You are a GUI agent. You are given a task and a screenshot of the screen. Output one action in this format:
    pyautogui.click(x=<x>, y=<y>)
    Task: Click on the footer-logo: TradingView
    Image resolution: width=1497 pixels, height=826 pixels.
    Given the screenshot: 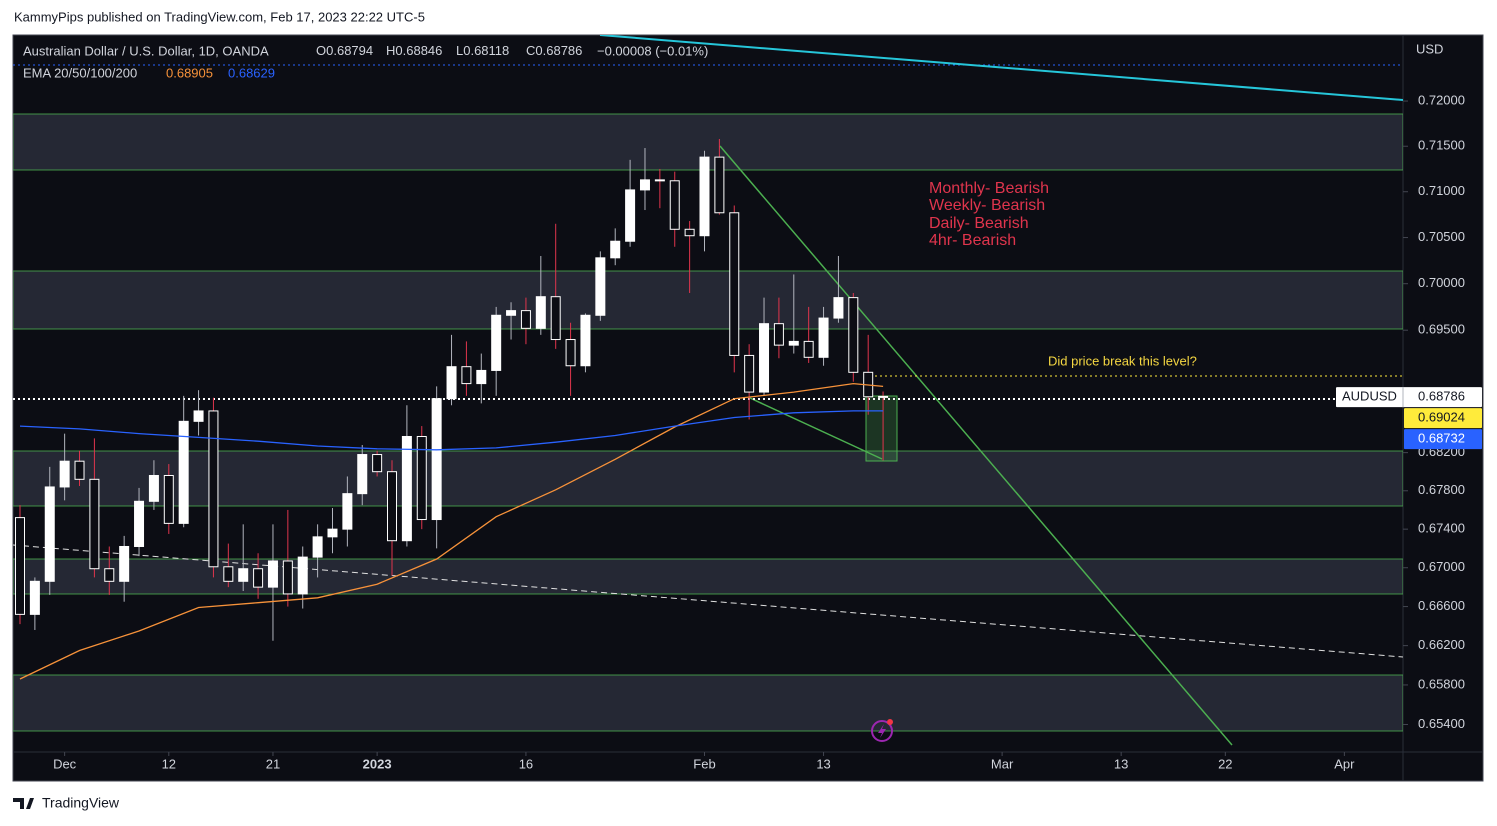 What is the action you would take?
    pyautogui.click(x=66, y=803)
    